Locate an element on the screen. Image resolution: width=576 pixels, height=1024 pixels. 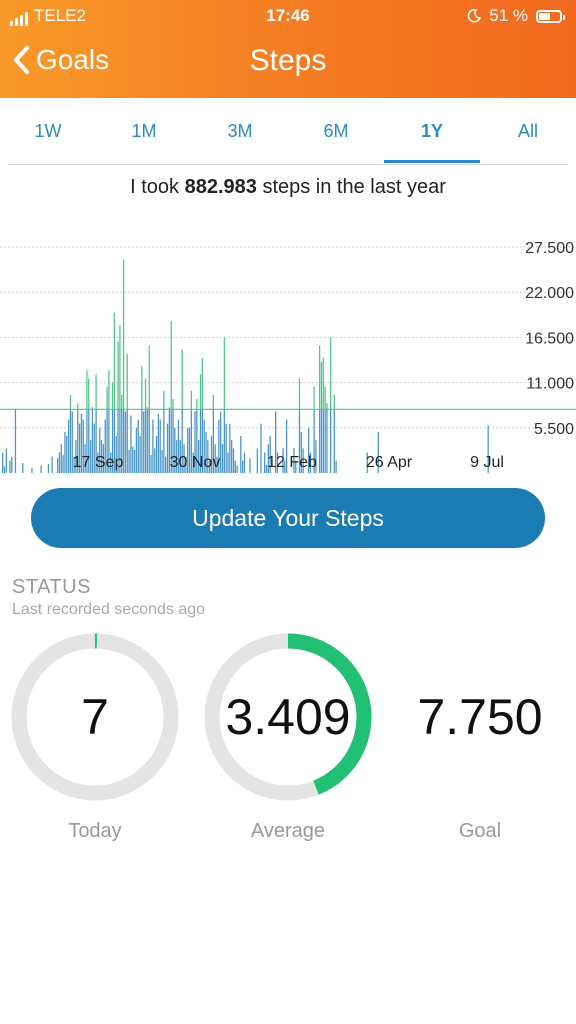
back-label: Goals is located at coordinates (73, 59).